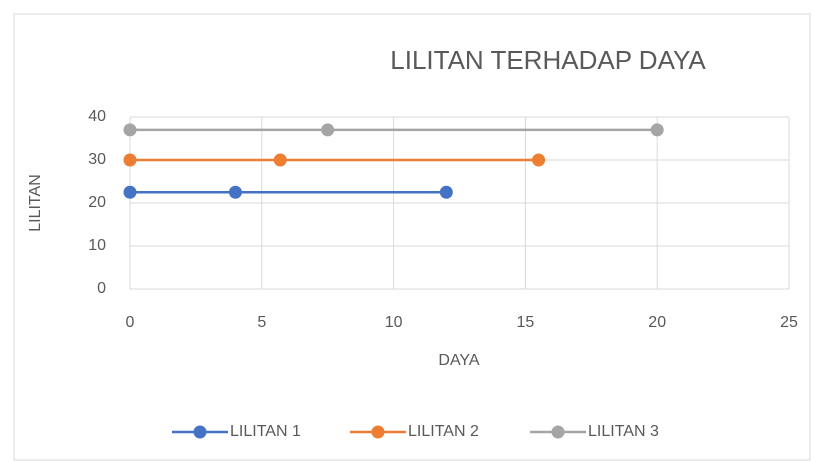 This screenshot has height=461, width=815. I want to click on x-tick-label: 15, so click(526, 322).